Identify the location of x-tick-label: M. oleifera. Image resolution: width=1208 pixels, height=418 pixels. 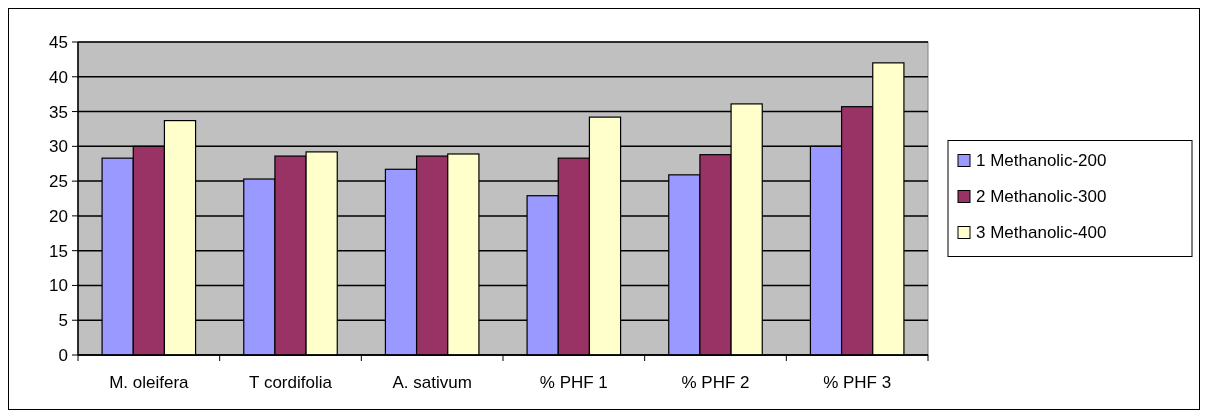
(149, 382).